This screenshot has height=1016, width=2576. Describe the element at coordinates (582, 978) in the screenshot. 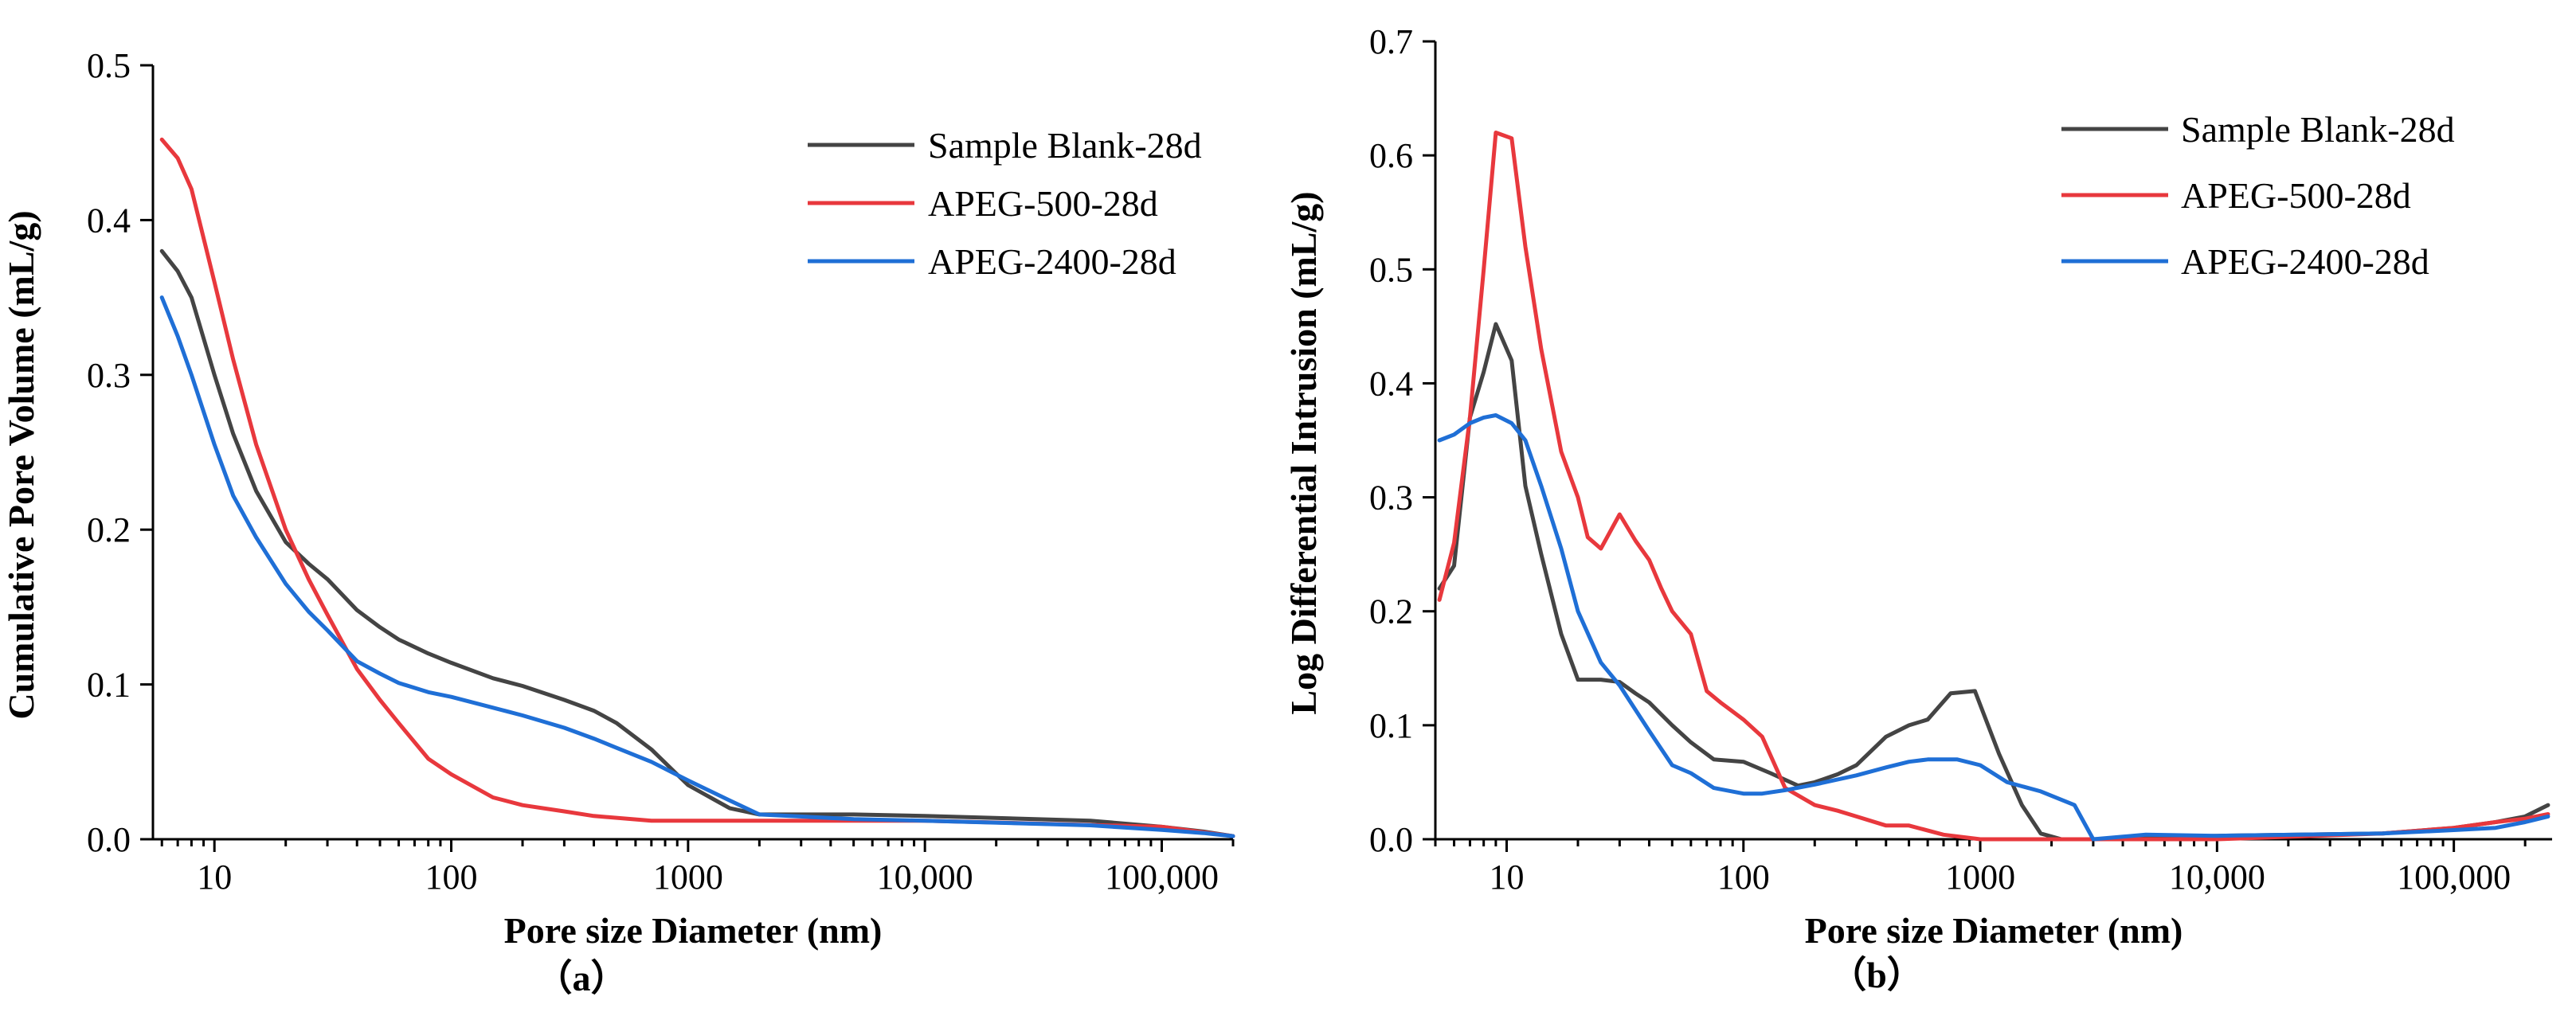

I see `panel-caption: （a）` at that location.